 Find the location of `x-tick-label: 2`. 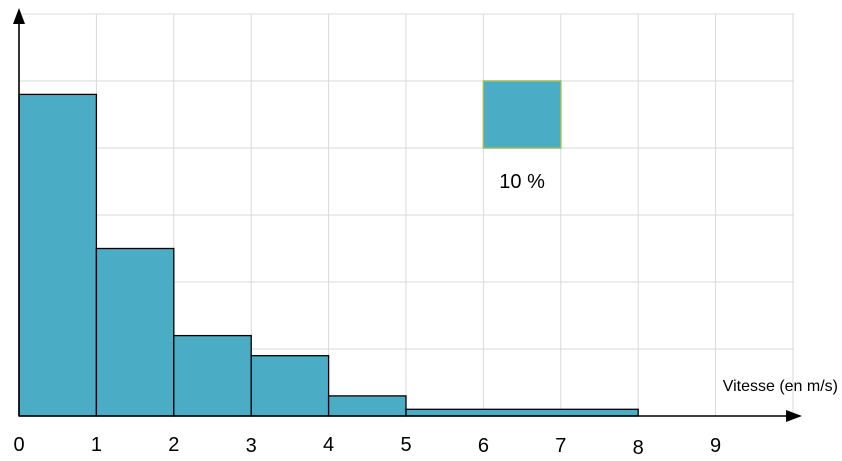

x-tick-label: 2 is located at coordinates (173, 445).